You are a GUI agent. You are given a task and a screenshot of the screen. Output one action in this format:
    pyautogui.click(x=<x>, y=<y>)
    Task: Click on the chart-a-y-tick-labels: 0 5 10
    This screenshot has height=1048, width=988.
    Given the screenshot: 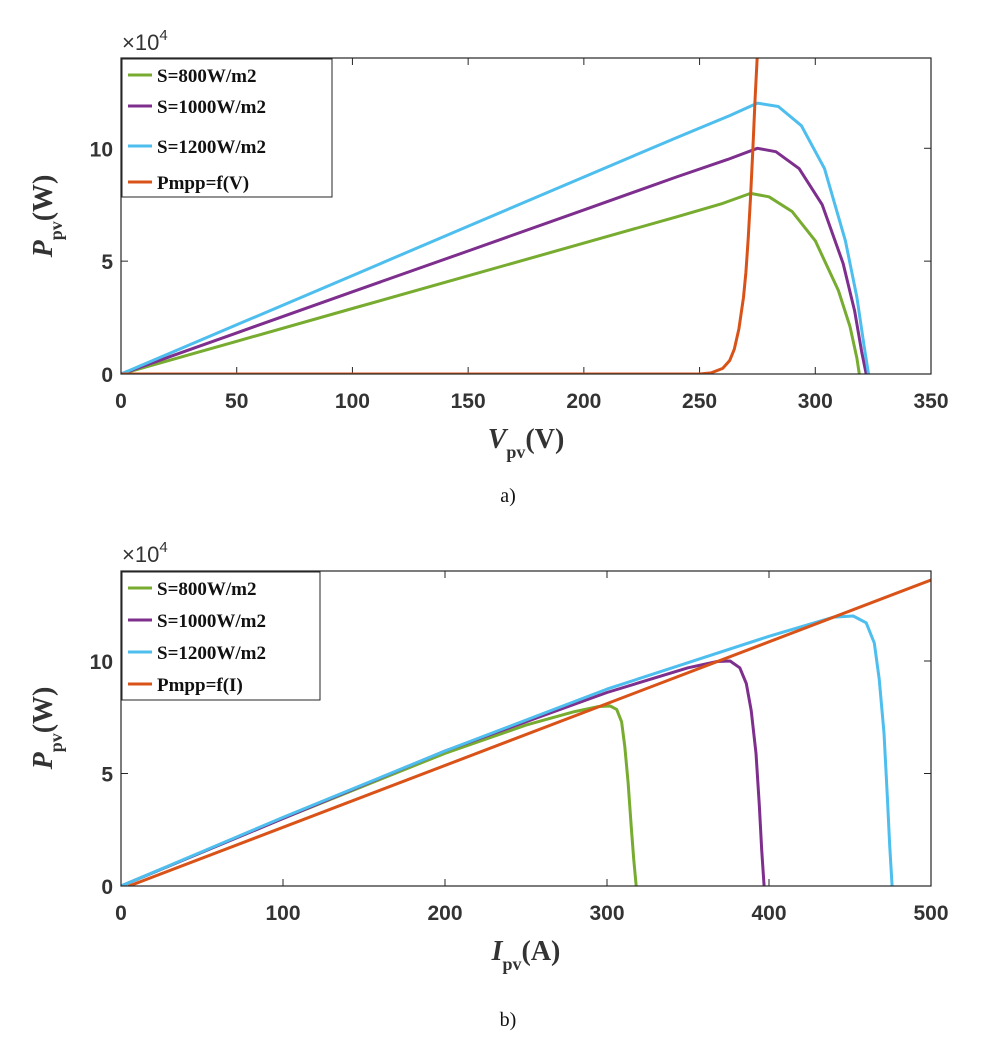 What is the action you would take?
    pyautogui.click(x=102, y=262)
    